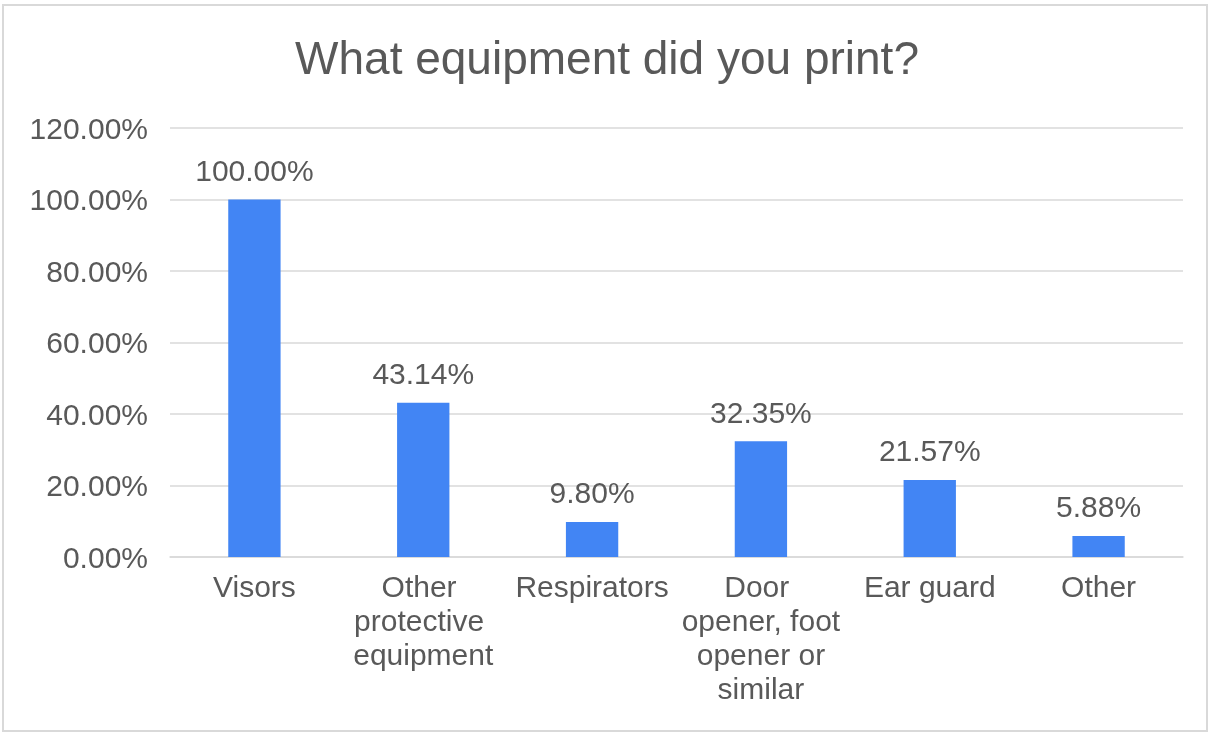  What do you see at coordinates (105, 557) in the screenshot?
I see `y-tick-label: 0.00%` at bounding box center [105, 557].